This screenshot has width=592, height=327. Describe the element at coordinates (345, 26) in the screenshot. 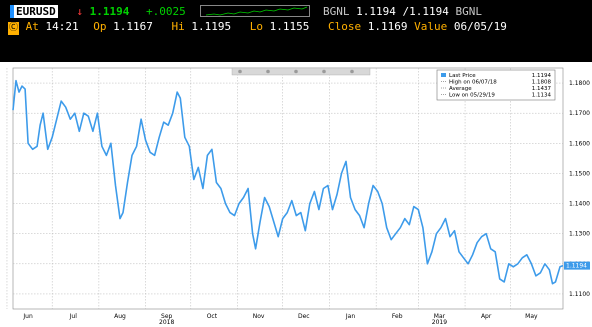

I see `close-label: Close` at that location.